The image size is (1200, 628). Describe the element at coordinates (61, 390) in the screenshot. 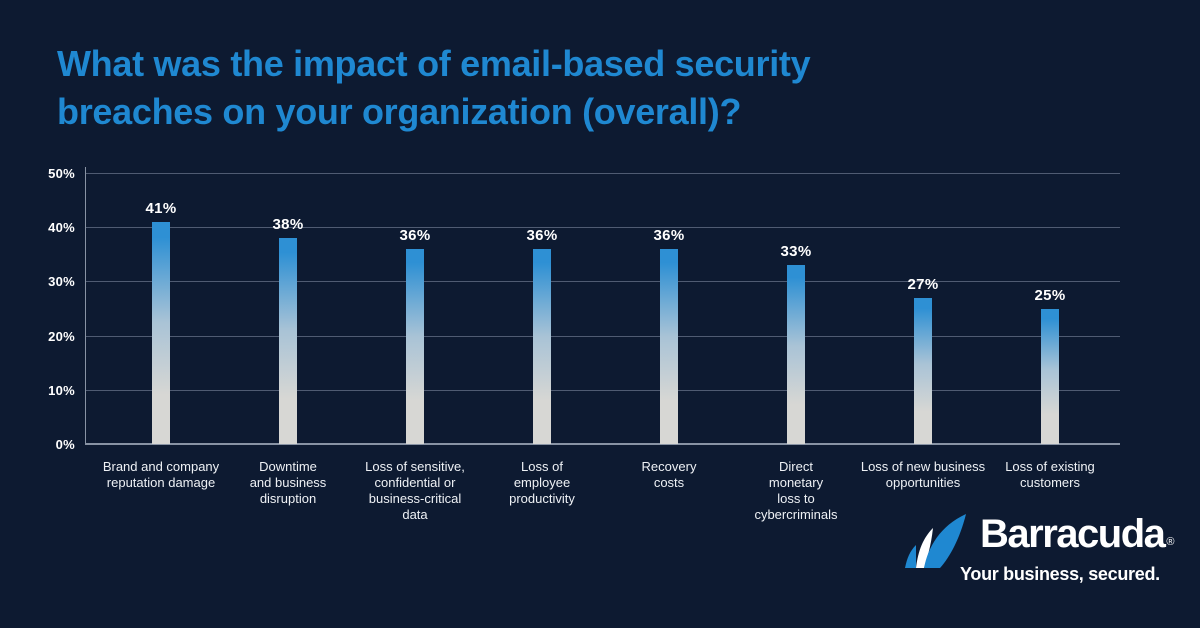

I see `y-axis-tick-label: 10%` at that location.